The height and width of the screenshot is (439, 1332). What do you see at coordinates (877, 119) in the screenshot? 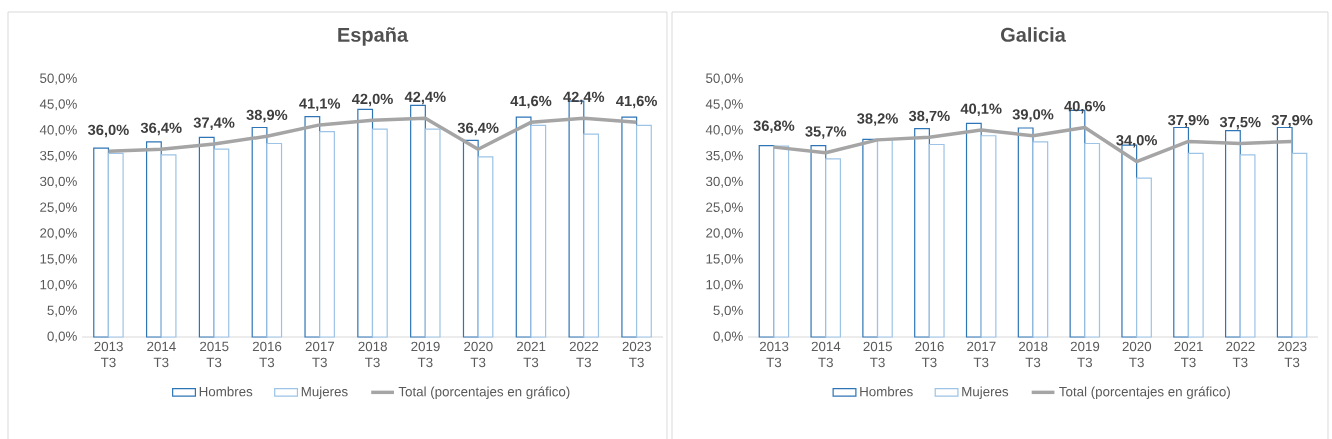
I see `data-label: 38,2%` at bounding box center [877, 119].